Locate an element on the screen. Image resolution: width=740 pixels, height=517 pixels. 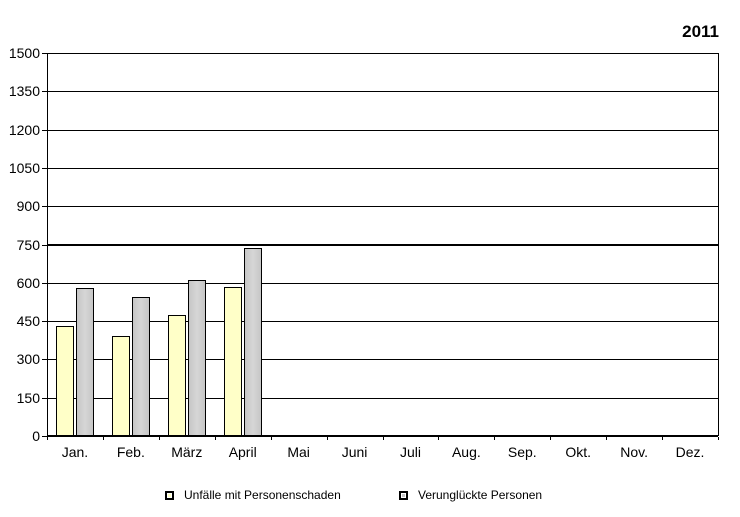
y-tick-label: 1050 is located at coordinates (24, 167).